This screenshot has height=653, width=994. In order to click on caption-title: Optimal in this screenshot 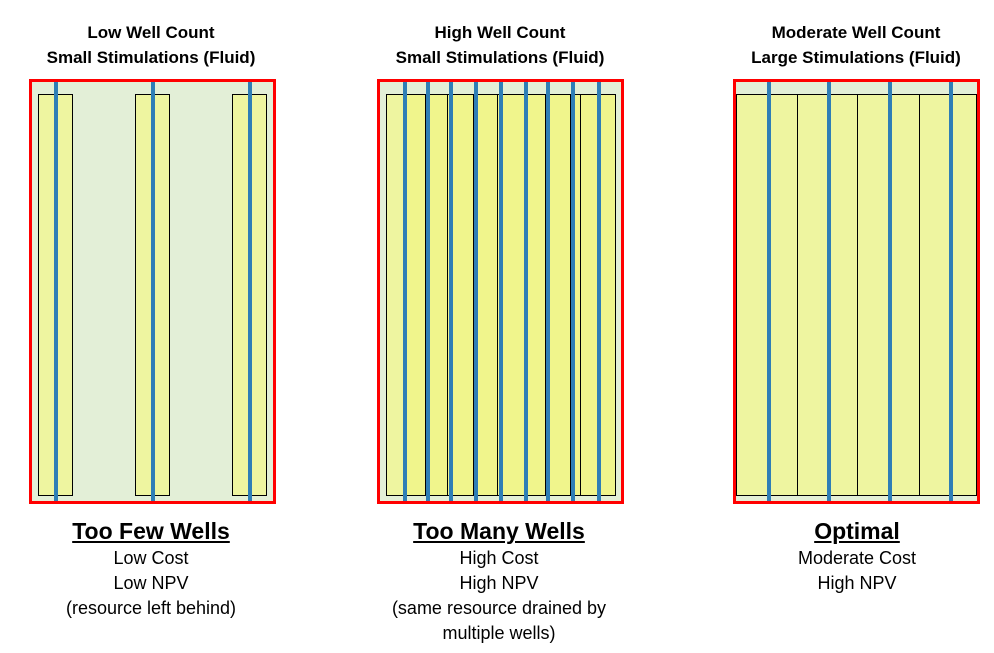, I will do `click(857, 531)`.